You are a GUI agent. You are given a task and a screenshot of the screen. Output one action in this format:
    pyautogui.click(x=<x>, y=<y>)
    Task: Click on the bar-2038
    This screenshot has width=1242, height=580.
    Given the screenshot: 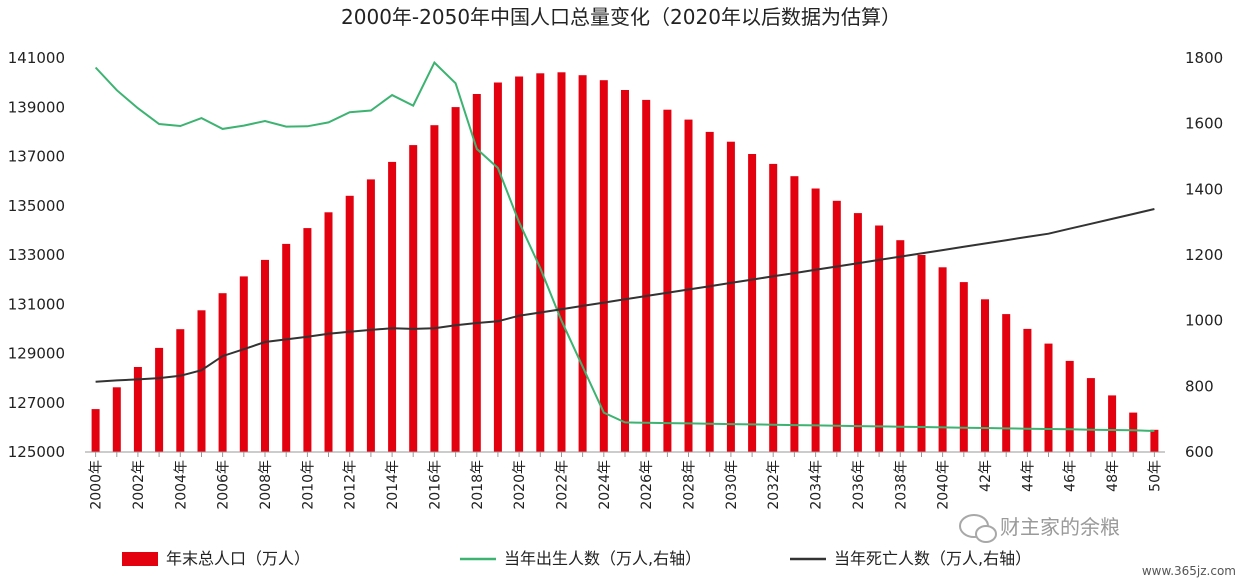 What is the action you would take?
    pyautogui.click(x=900, y=346)
    